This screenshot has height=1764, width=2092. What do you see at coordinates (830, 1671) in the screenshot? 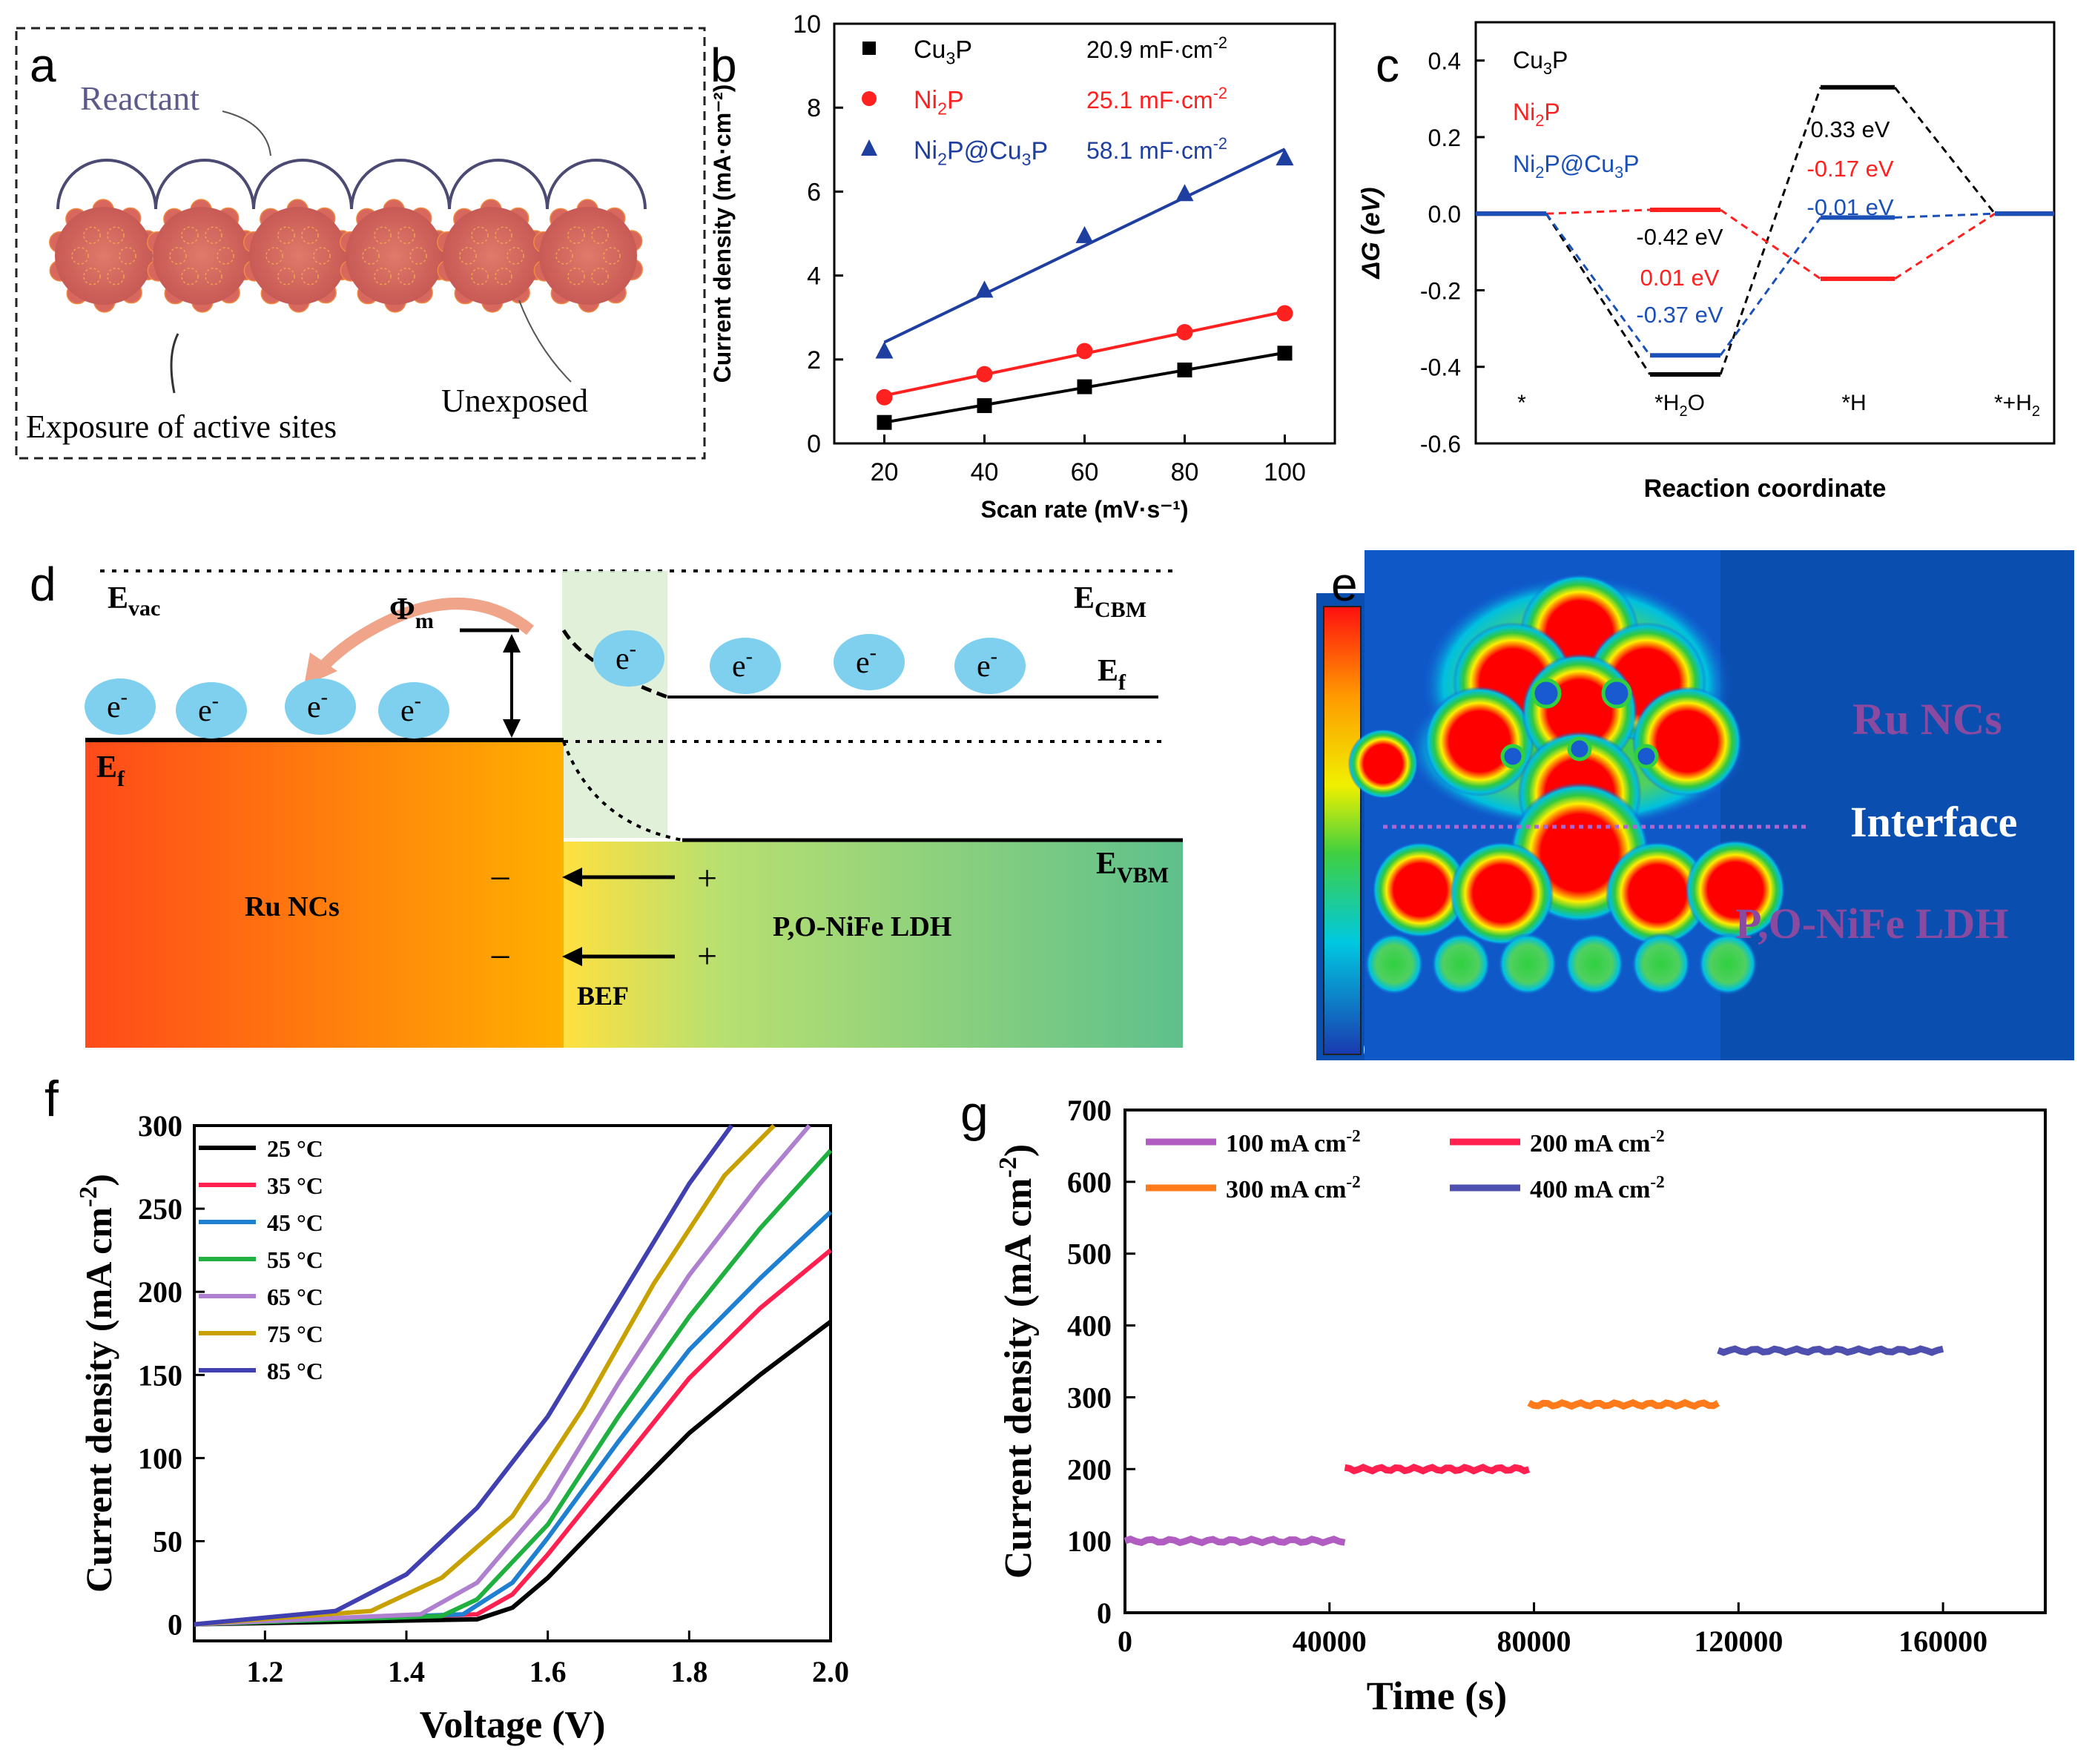
I see `f-xtick-label: 2.0` at bounding box center [830, 1671].